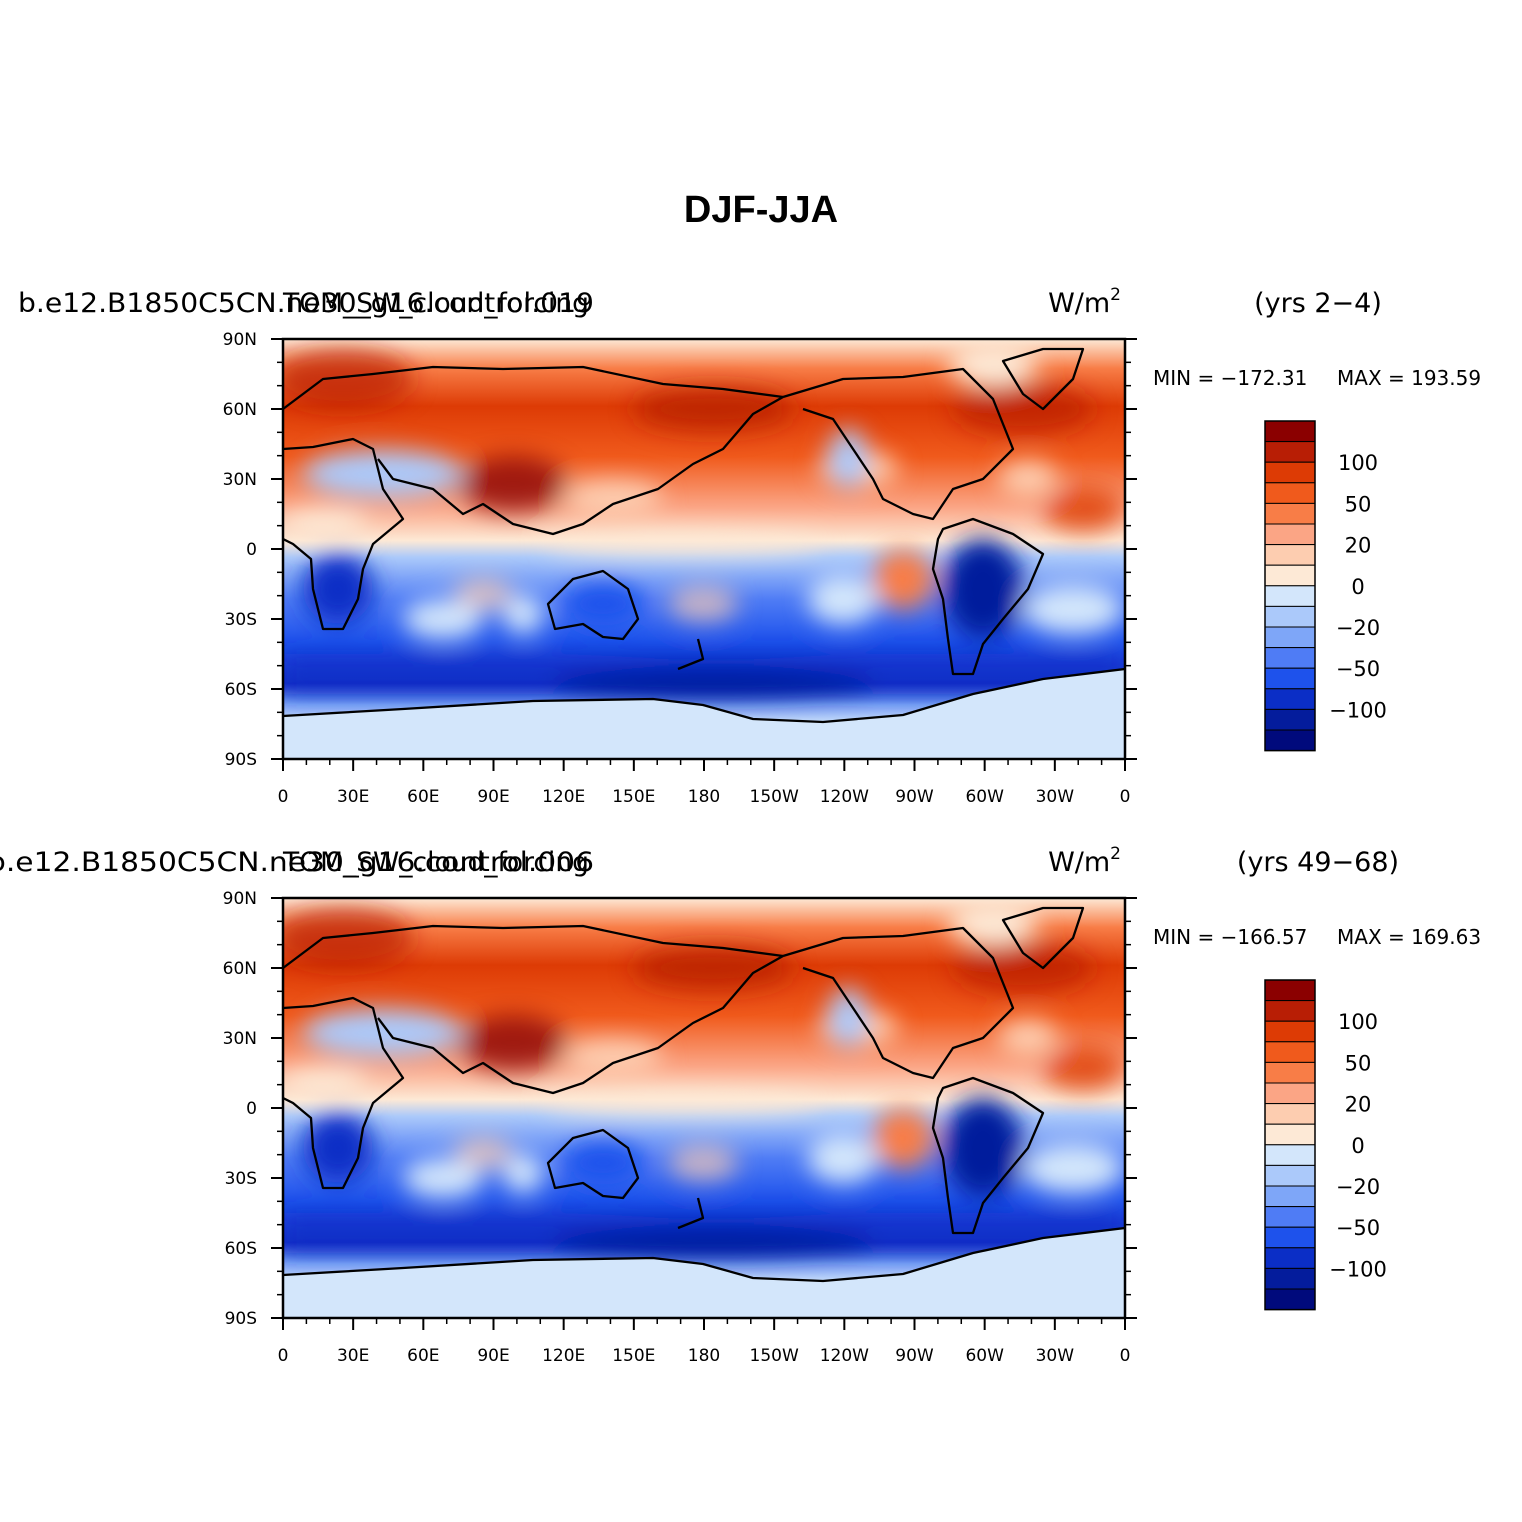  I want to click on panel-1-years: (yrs 2−4), so click(1318, 303).